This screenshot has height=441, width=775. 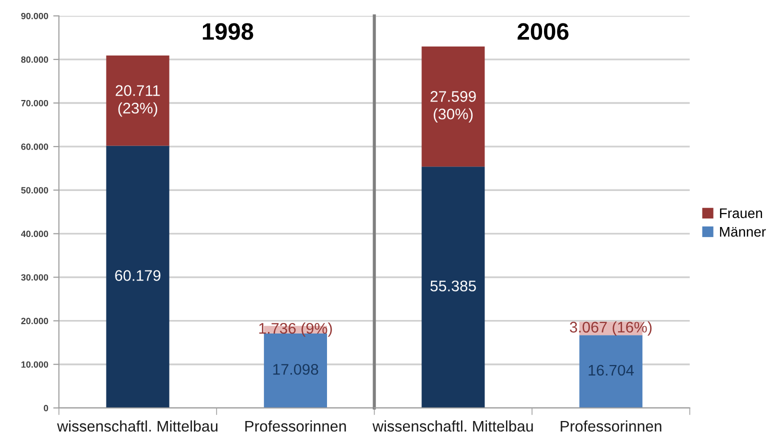 I want to click on y-tick-label: 70.000, so click(x=34, y=103).